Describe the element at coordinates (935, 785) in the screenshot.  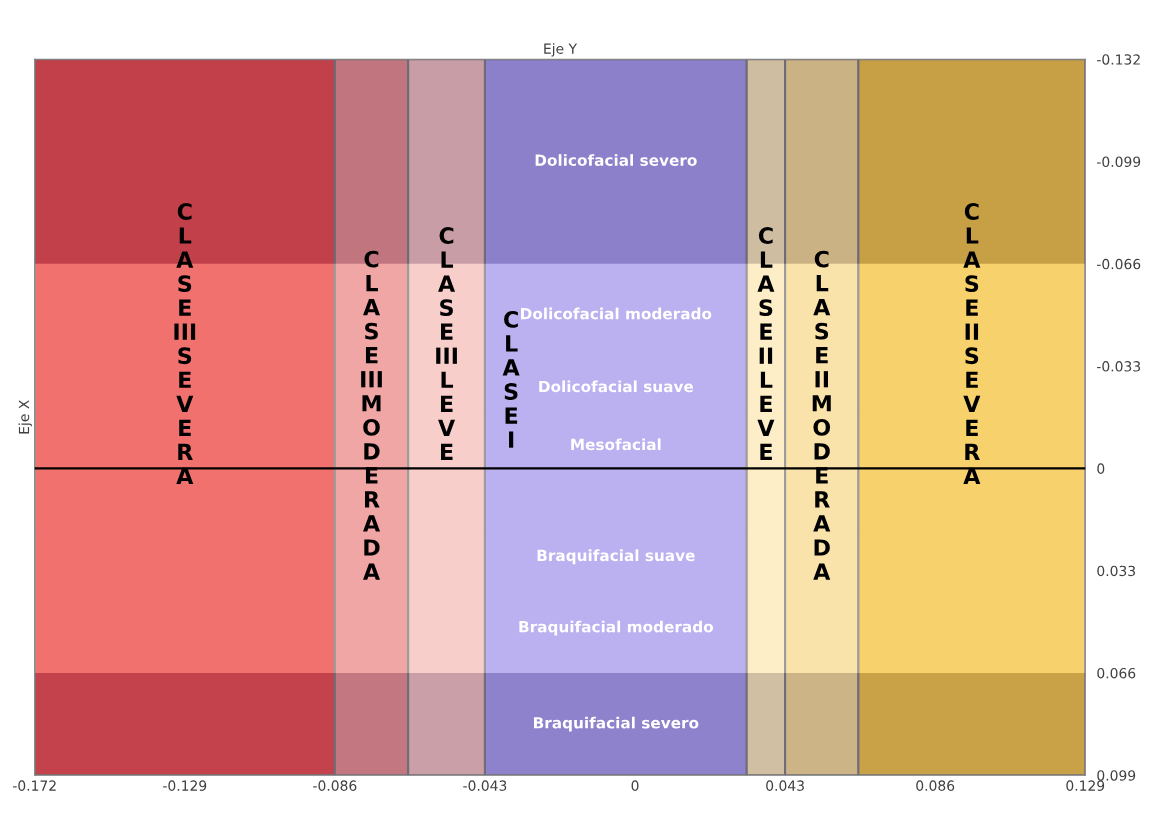
I see `x-tick-label: 0.086` at that location.